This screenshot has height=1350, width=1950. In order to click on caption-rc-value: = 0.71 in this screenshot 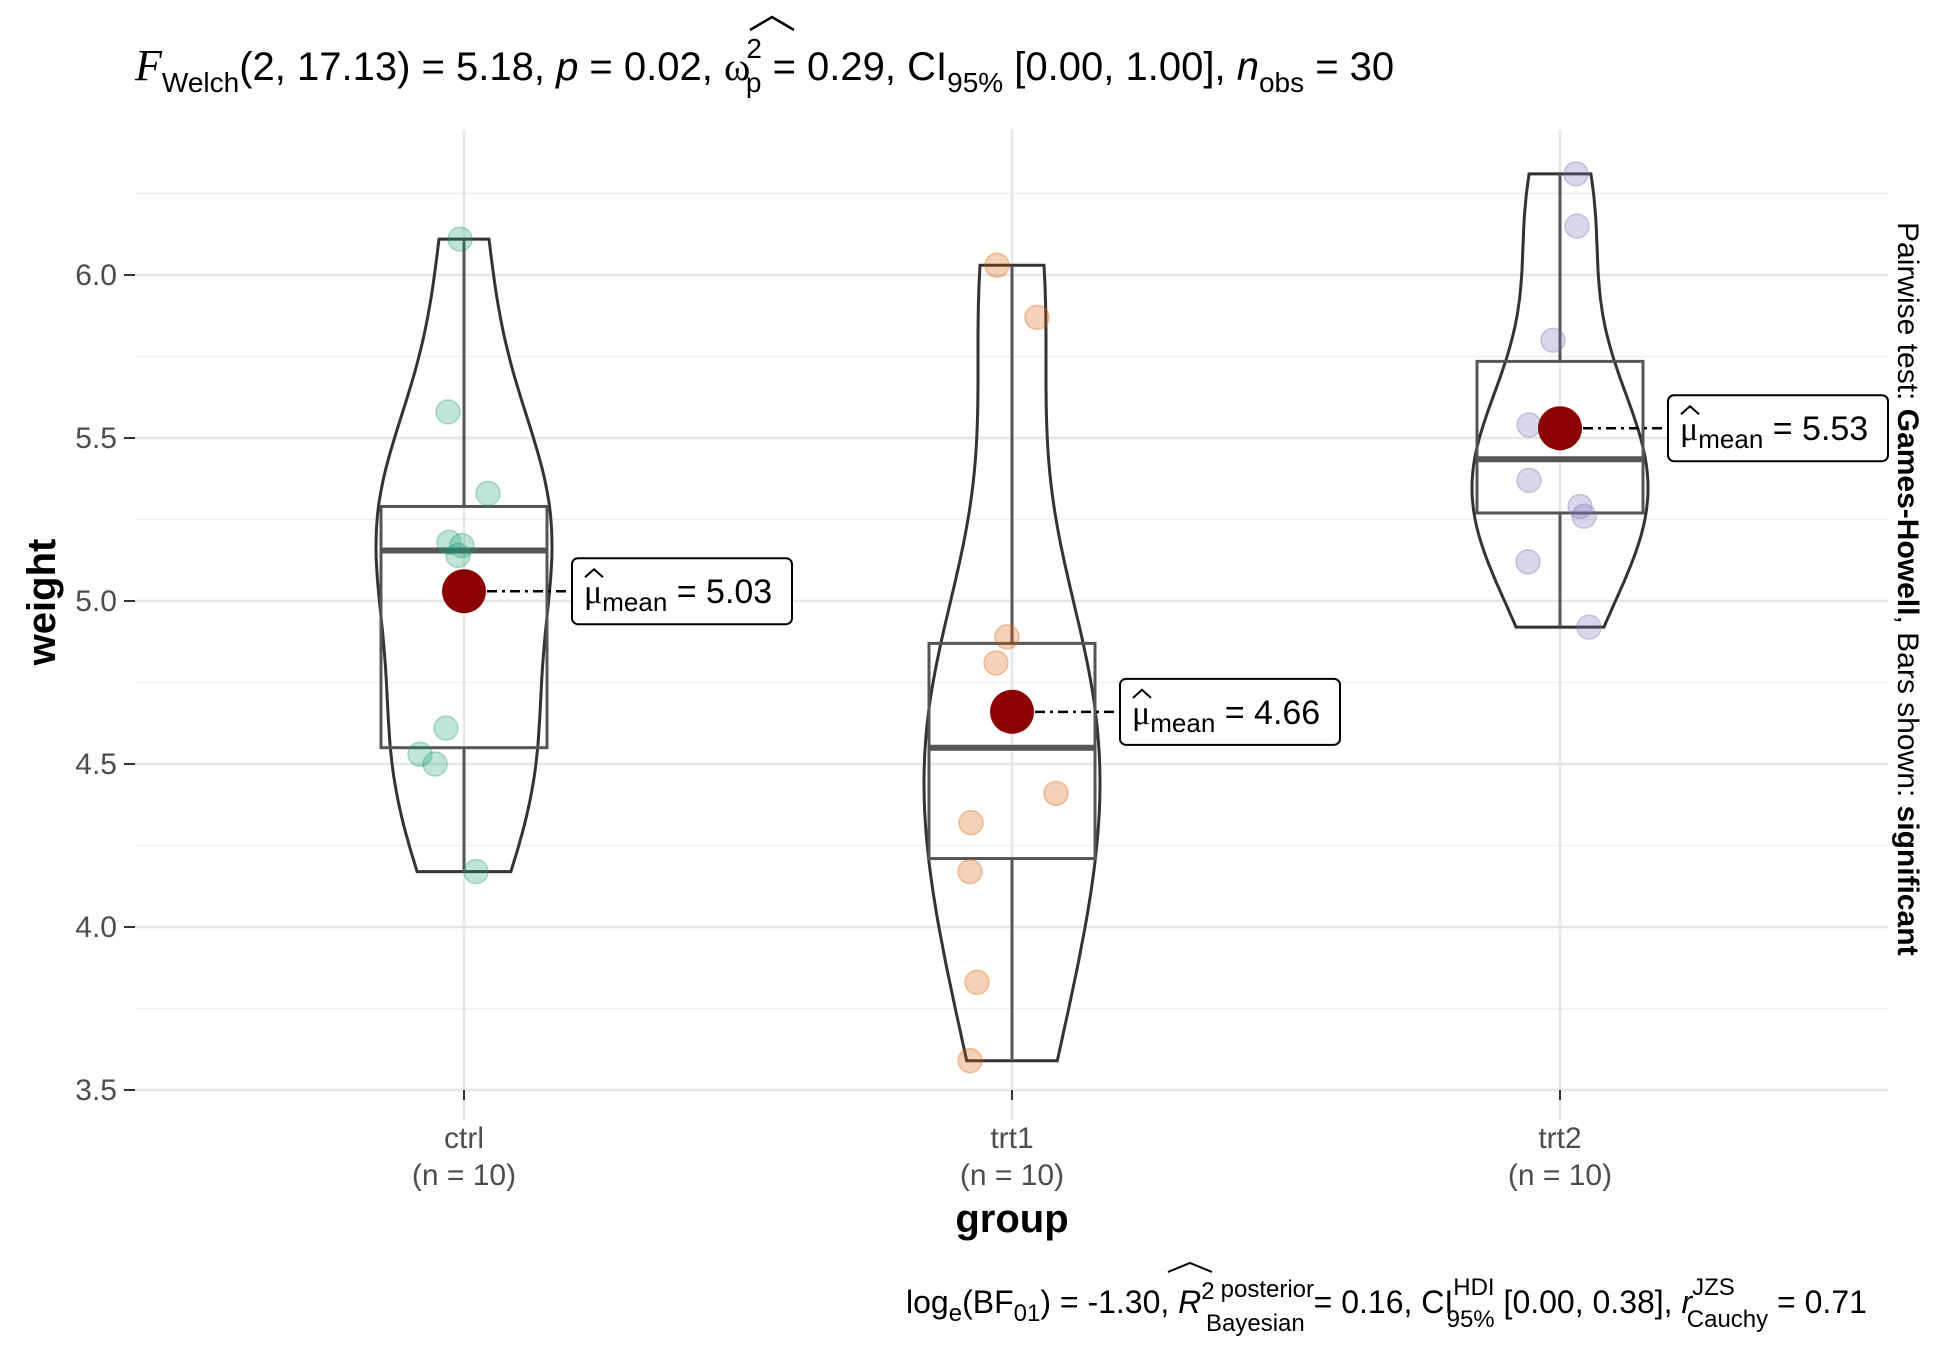, I will do `click(1817, 1302)`.